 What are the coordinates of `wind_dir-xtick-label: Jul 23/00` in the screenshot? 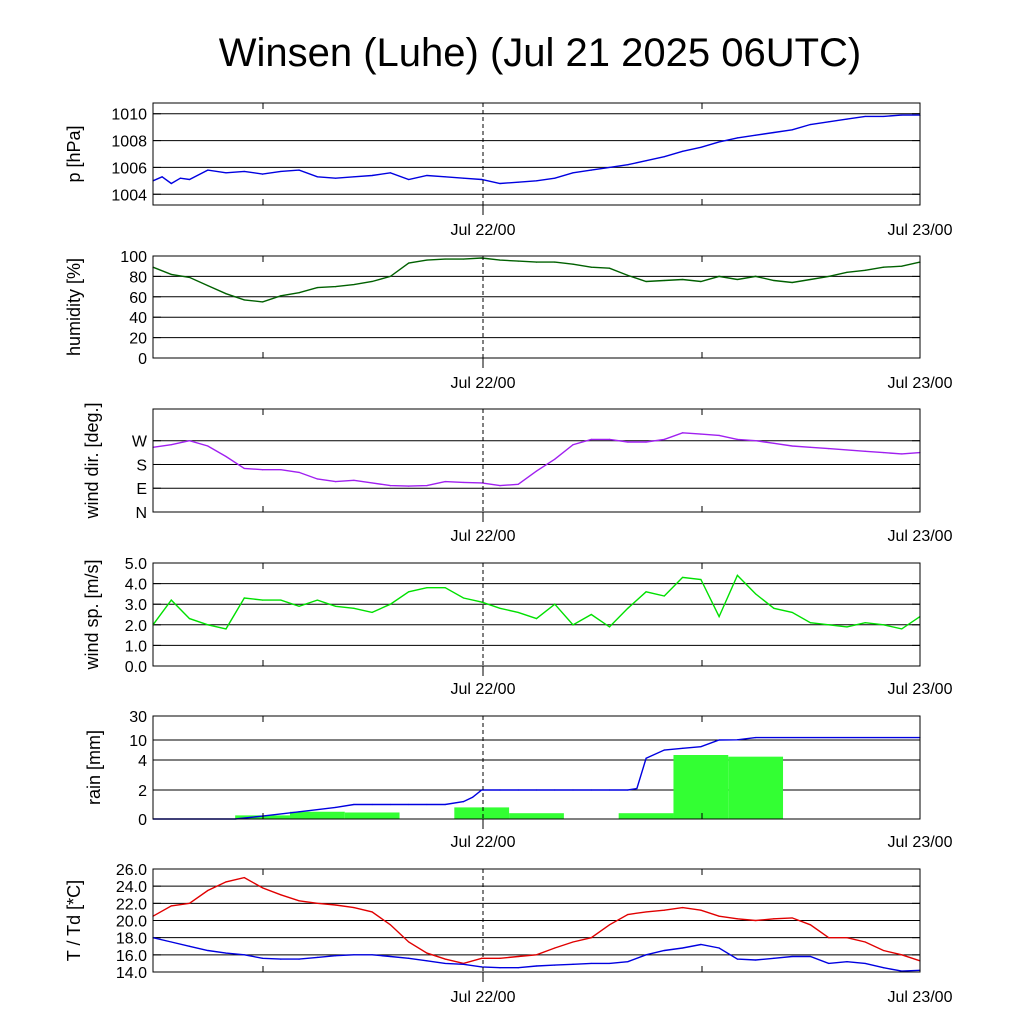 It's located at (920, 536).